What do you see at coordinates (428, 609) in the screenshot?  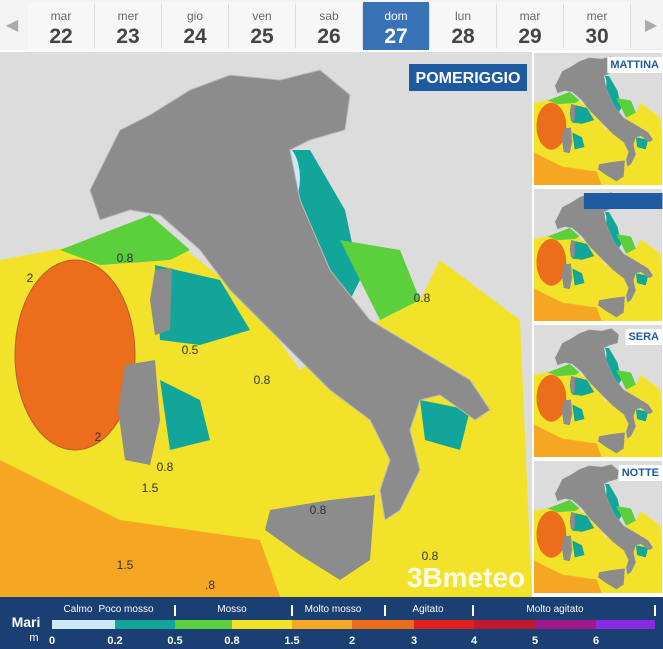 I see `legend-class: Agitato` at bounding box center [428, 609].